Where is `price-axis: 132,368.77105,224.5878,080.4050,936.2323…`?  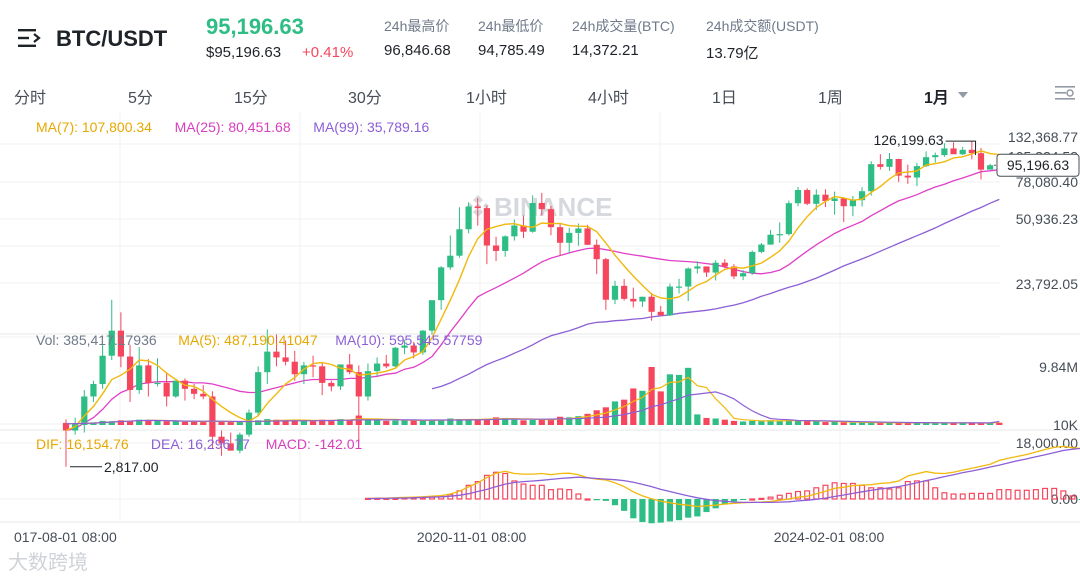
price-axis: 132,368.77105,224.5878,080.4050,936.2323… is located at coordinates (1043, 210).